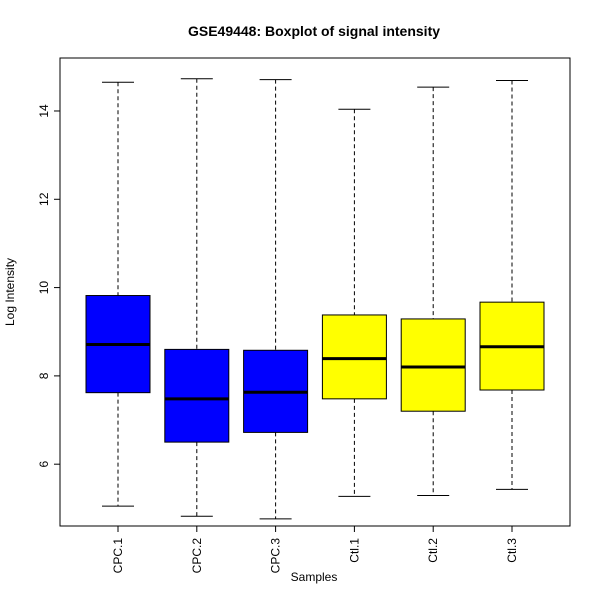  I want to click on chart-title: GSE49448: Boxplot of signal intensity, so click(314, 31).